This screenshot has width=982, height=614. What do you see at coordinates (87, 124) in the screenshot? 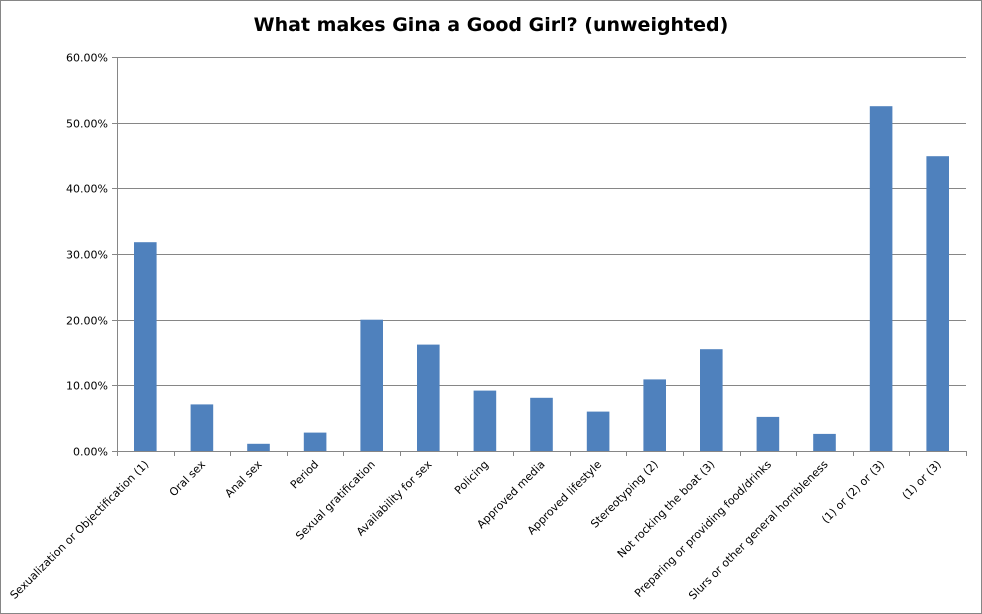
I see `y-tick-label: 50.00%` at bounding box center [87, 124].